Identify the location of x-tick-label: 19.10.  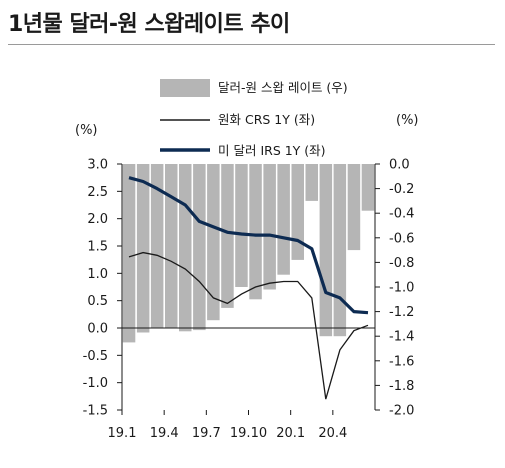
(248, 433).